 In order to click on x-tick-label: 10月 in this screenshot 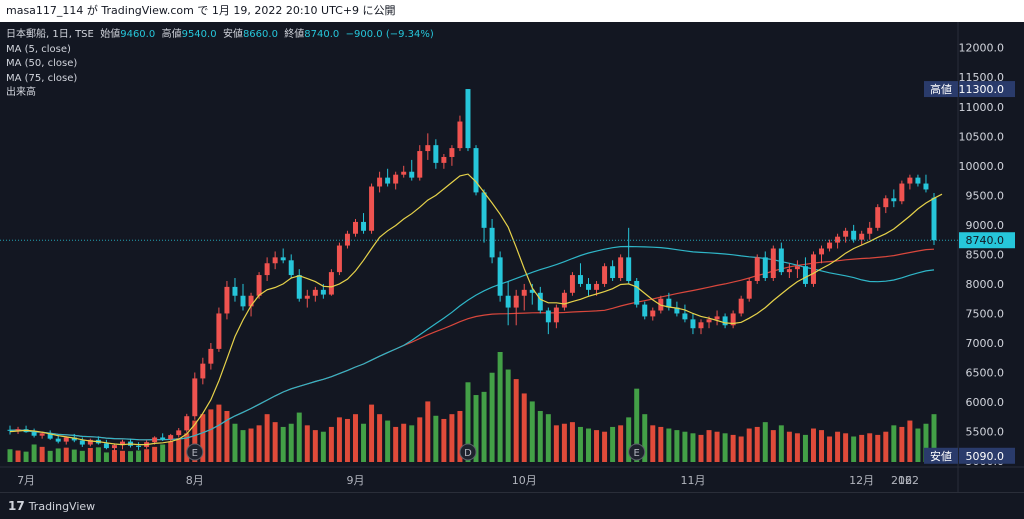, I will do `click(524, 480)`.